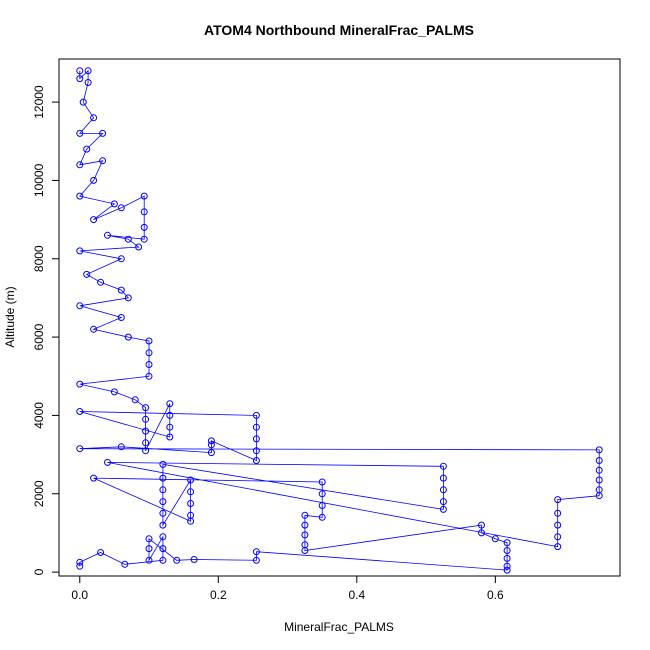 This screenshot has width=650, height=650. I want to click on x-axis-label: MineralFrac_PALMS, so click(339, 627).